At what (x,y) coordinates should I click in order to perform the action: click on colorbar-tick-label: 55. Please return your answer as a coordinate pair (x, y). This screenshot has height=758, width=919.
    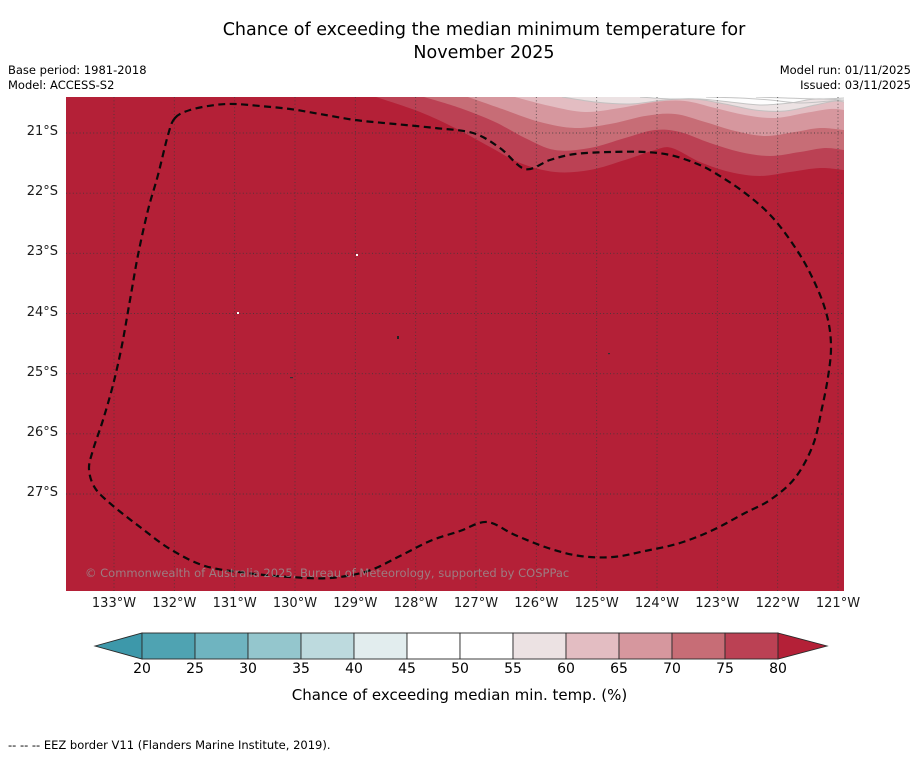
    Looking at the image, I should click on (513, 669).